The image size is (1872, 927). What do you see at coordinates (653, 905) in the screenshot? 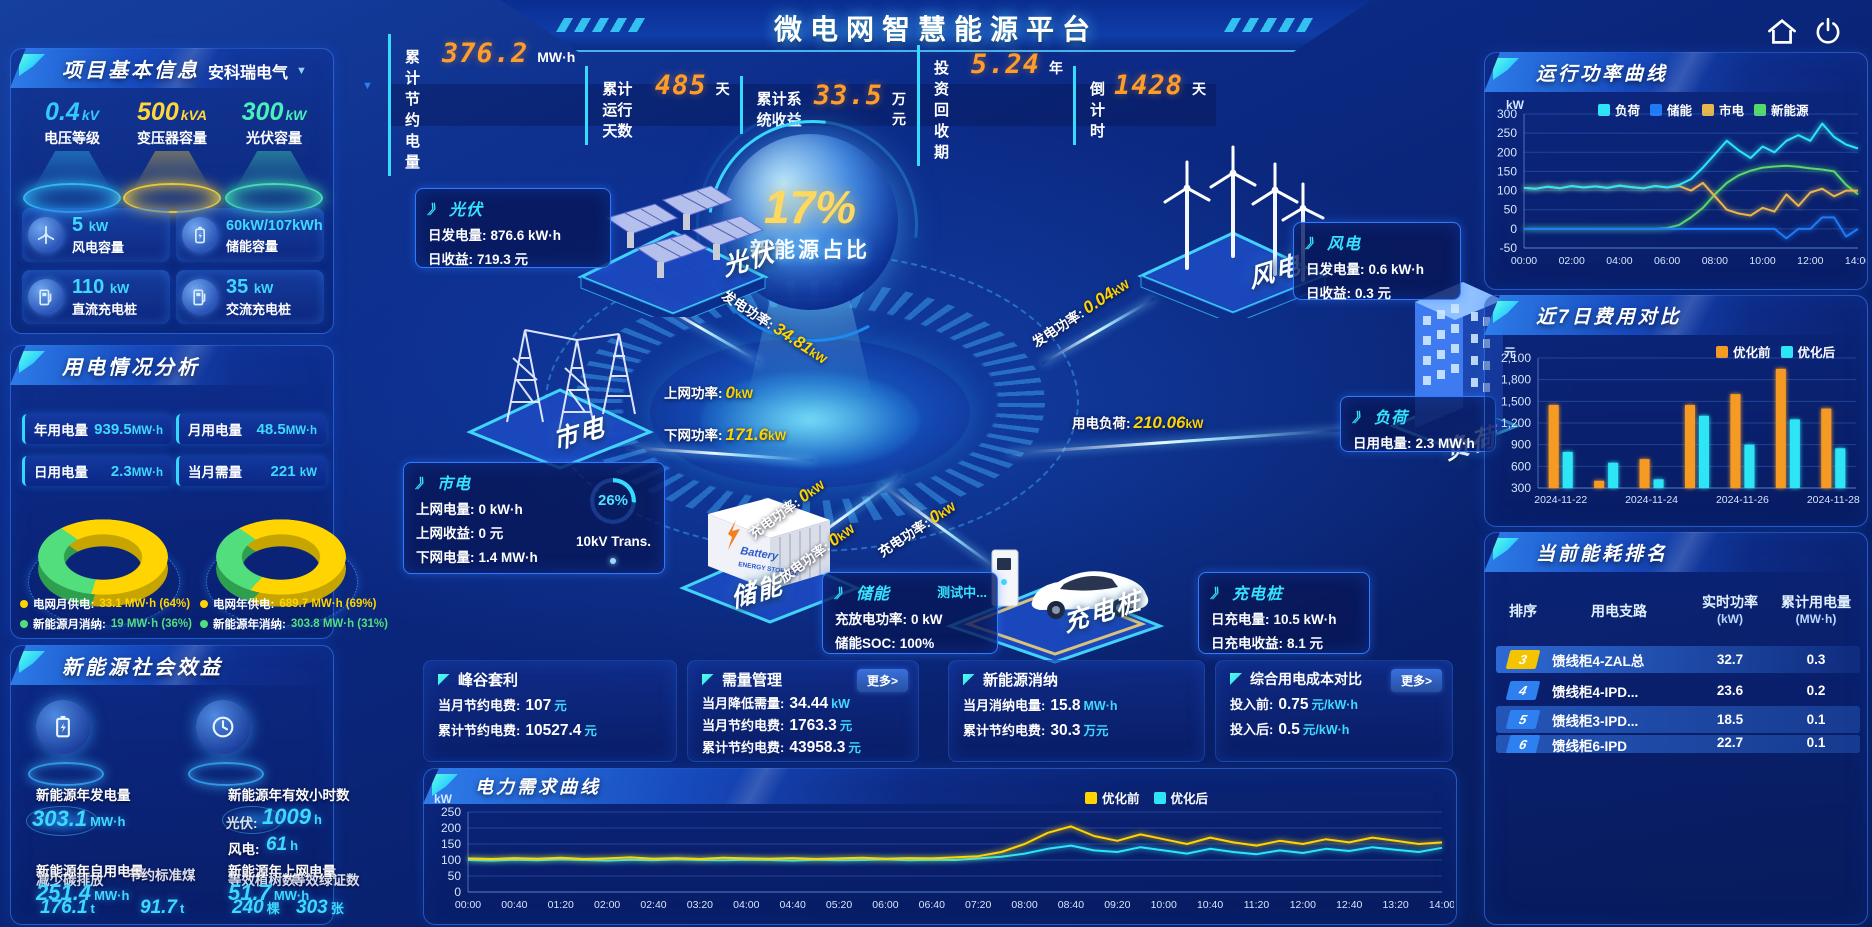
I see `svg-text: 02:40` at bounding box center [653, 905].